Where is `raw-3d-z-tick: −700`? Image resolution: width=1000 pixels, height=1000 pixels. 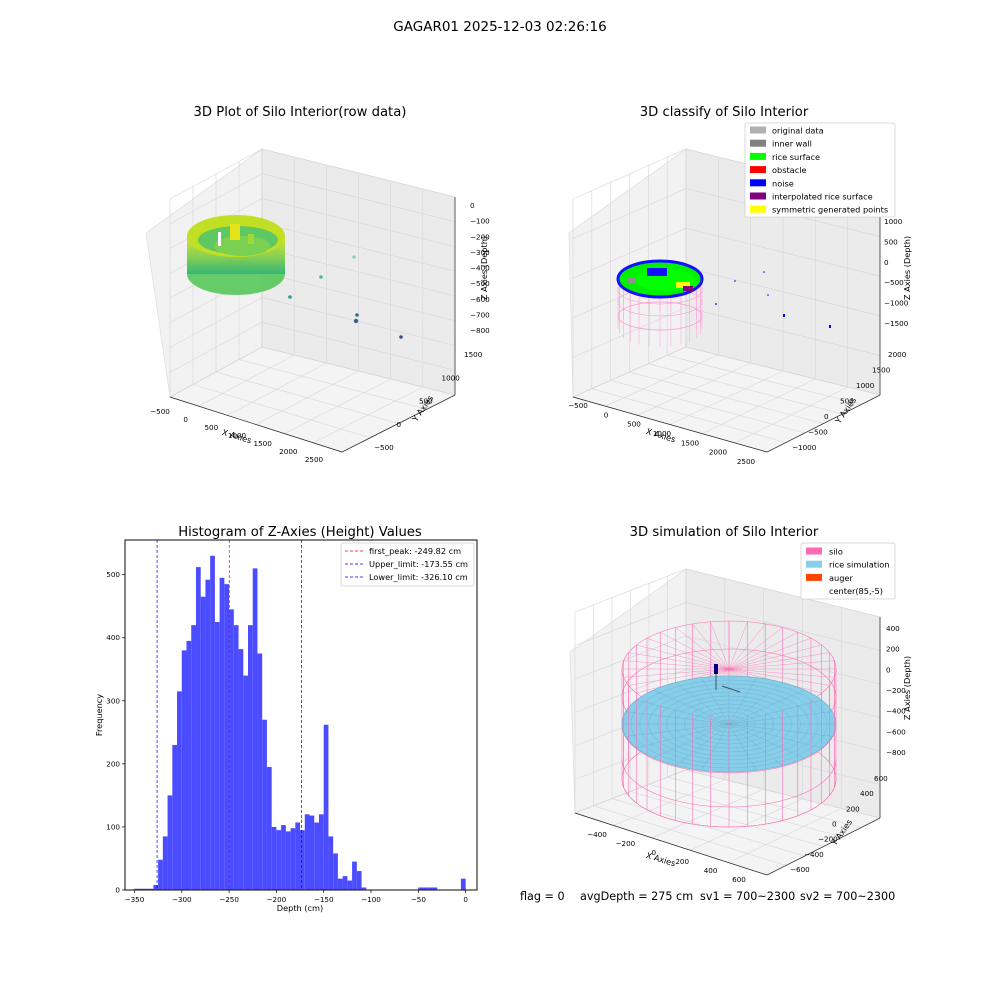
raw-3d-z-tick: −700 is located at coordinates (480, 314).